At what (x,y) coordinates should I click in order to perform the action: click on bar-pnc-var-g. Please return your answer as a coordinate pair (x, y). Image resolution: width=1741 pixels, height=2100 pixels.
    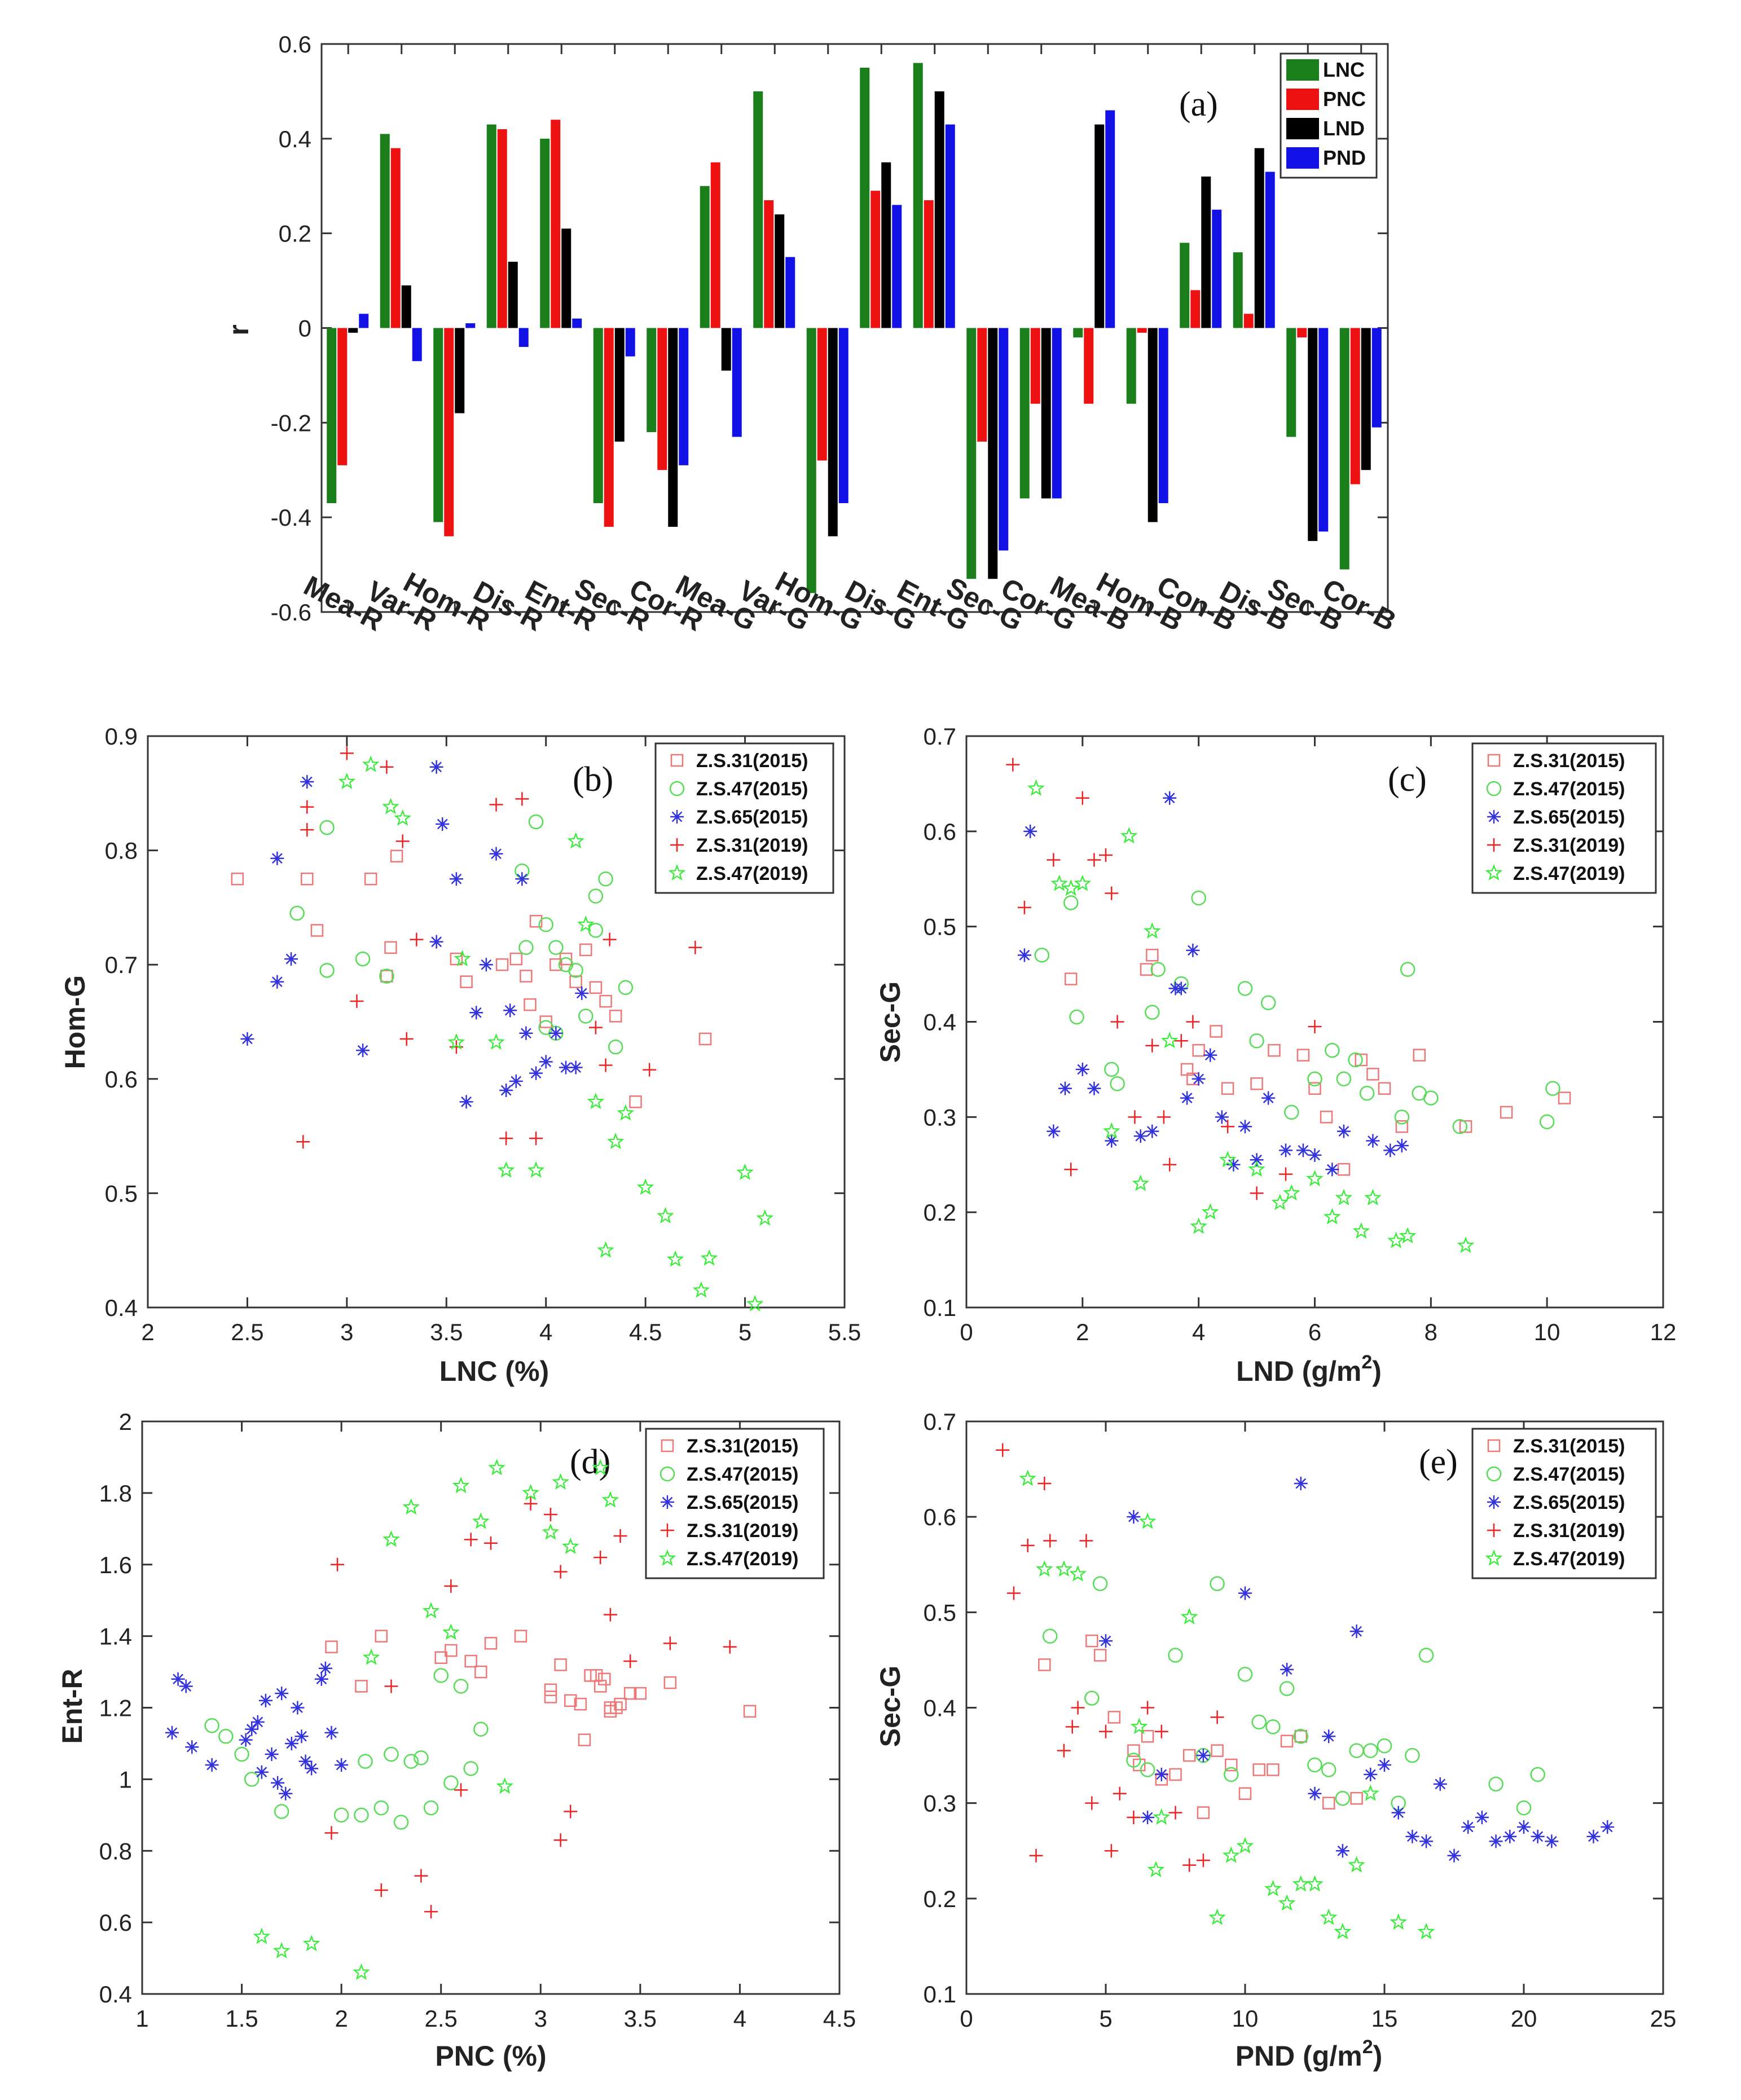
    Looking at the image, I should click on (769, 264).